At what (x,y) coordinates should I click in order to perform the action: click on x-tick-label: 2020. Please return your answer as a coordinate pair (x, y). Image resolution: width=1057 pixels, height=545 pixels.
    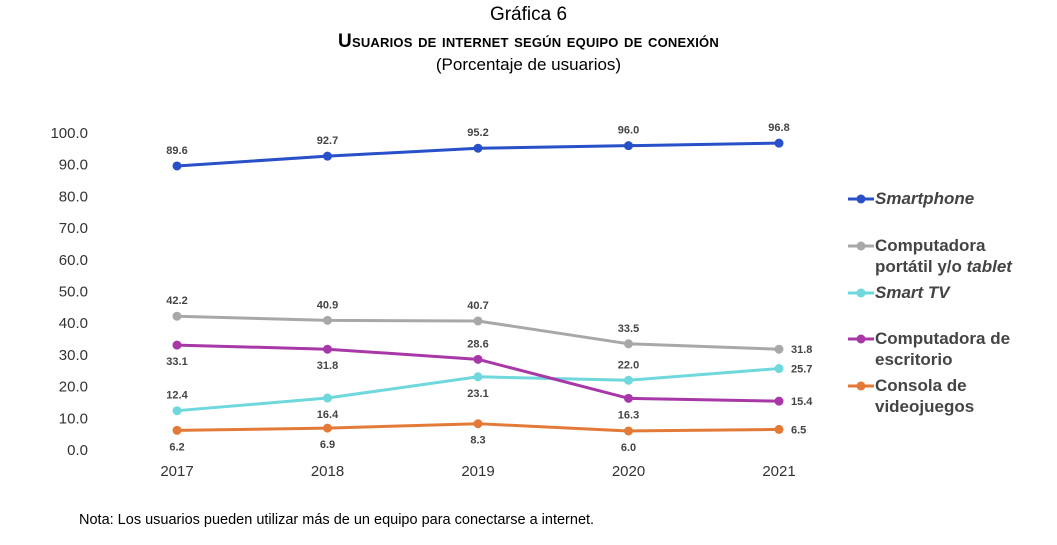
    Looking at the image, I should click on (628, 471).